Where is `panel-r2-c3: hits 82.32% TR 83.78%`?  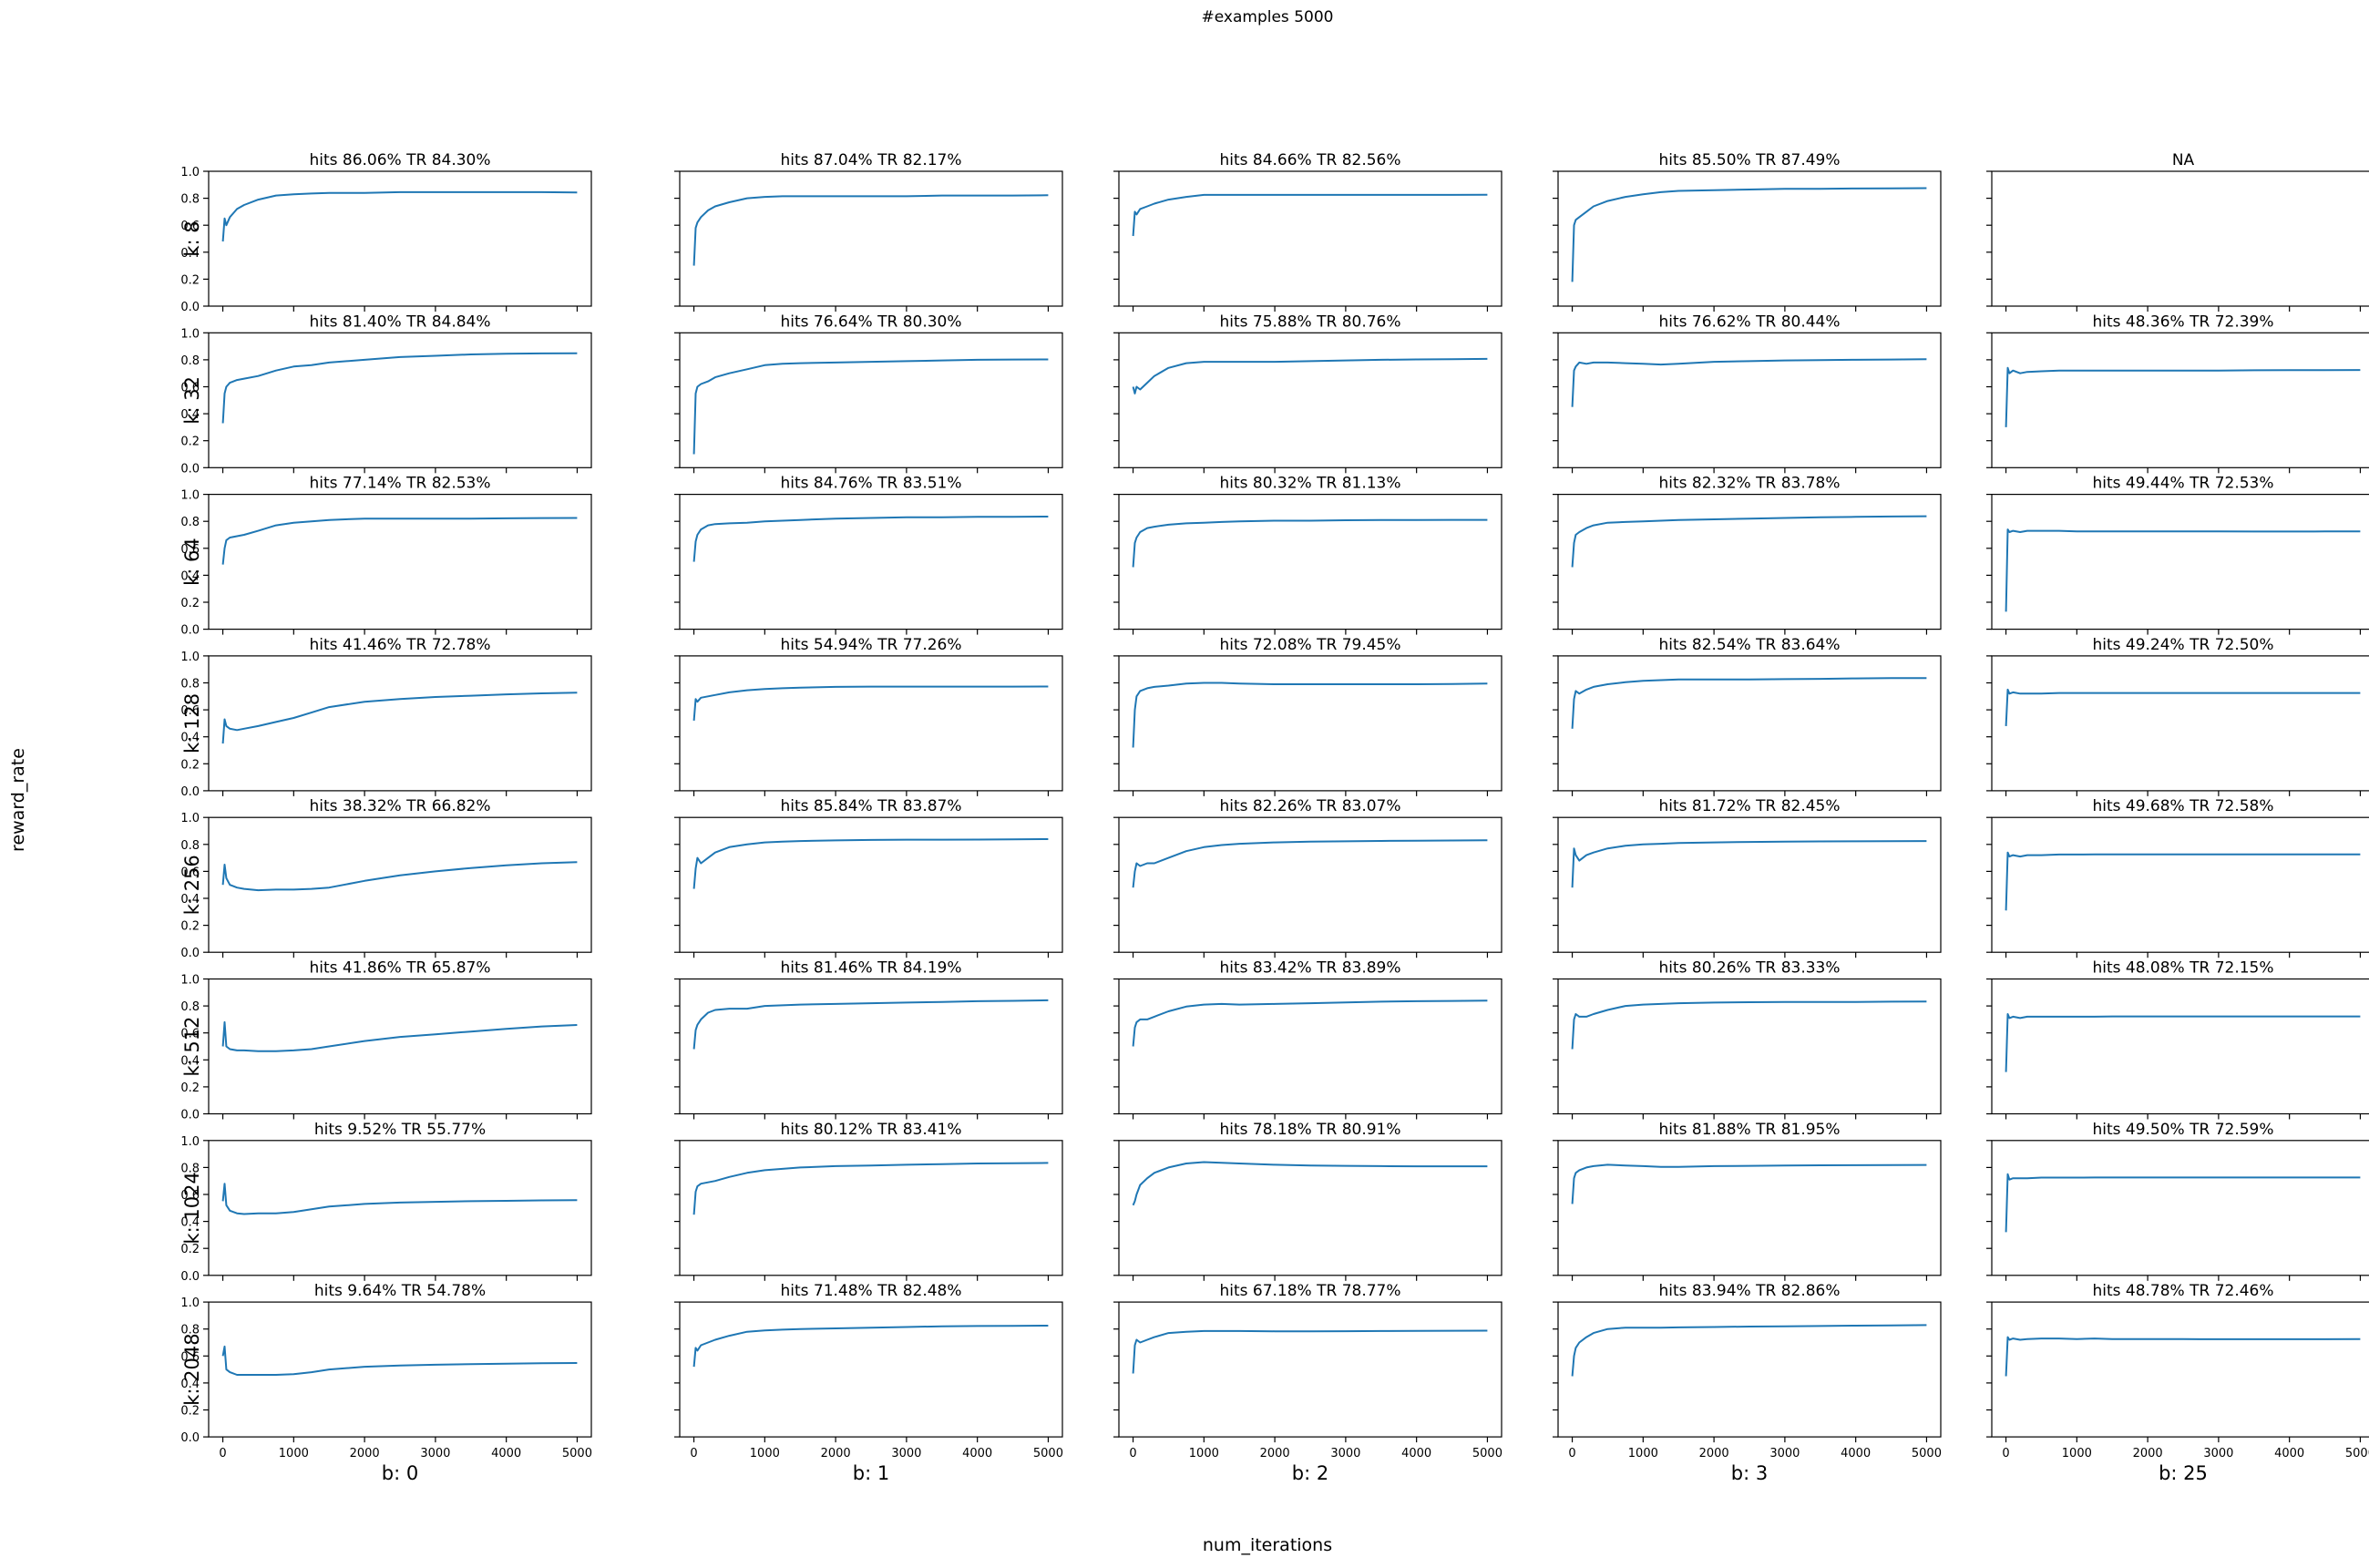 panel-r2-c3: hits 82.32% TR 83.78% is located at coordinates (1747, 555).